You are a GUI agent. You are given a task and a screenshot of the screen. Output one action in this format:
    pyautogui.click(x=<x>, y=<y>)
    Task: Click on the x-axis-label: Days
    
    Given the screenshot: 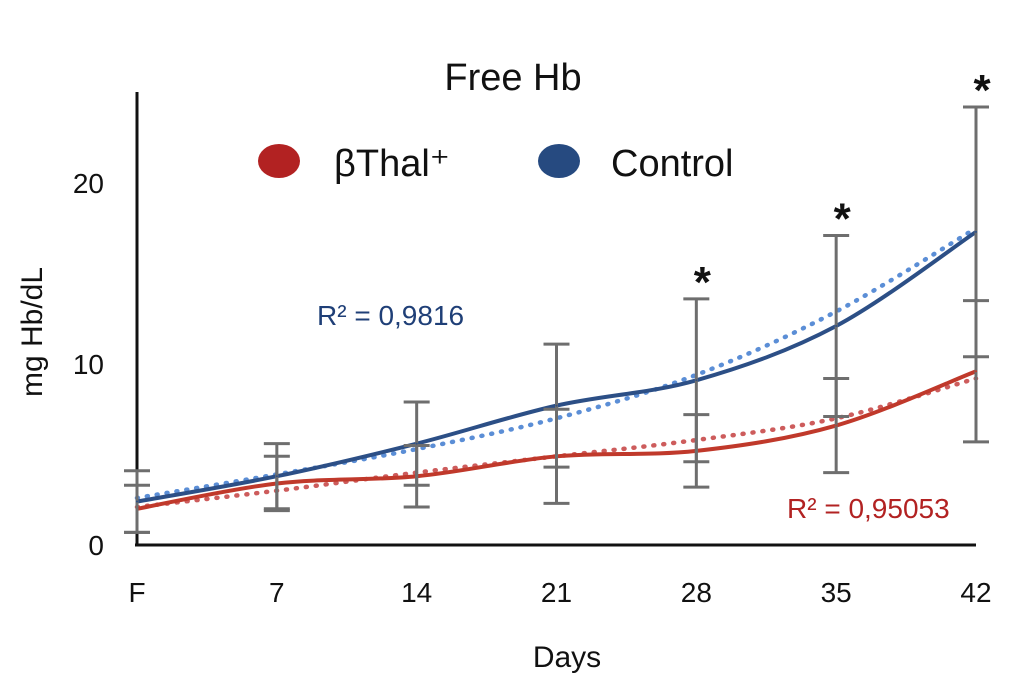 What is the action you would take?
    pyautogui.click(x=567, y=657)
    